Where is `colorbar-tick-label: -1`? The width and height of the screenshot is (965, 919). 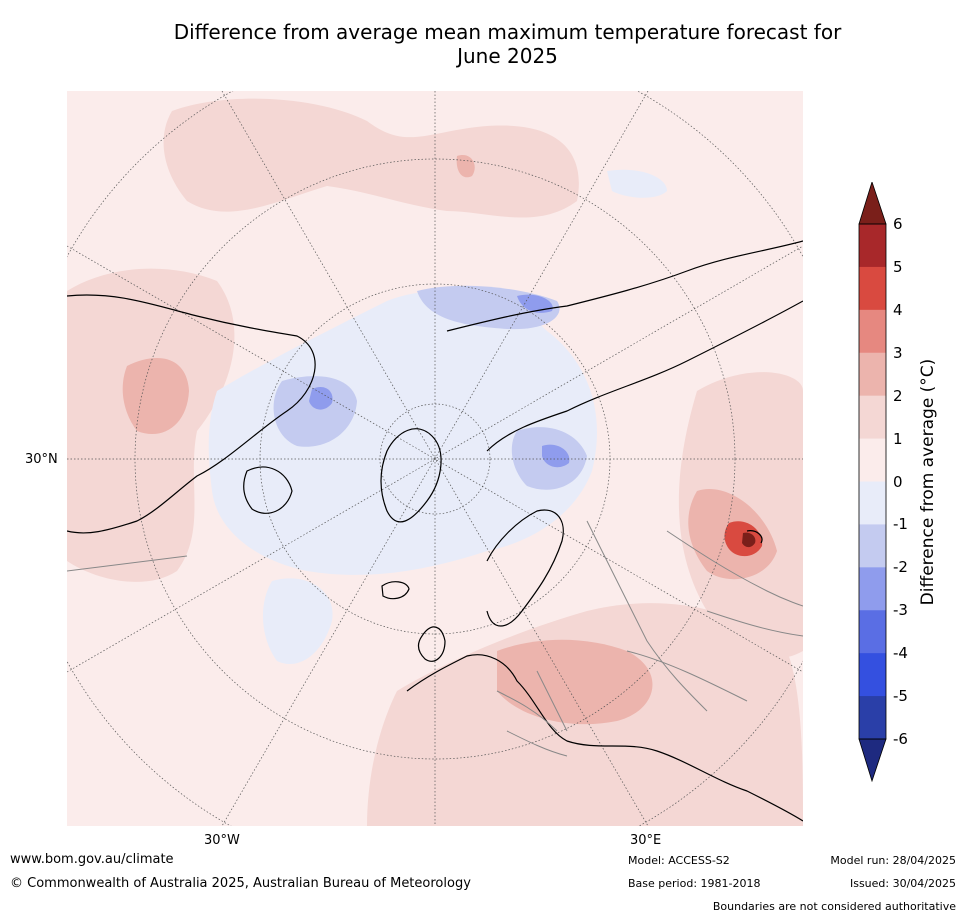
colorbar-tick-label: -1 is located at coordinates (900, 524).